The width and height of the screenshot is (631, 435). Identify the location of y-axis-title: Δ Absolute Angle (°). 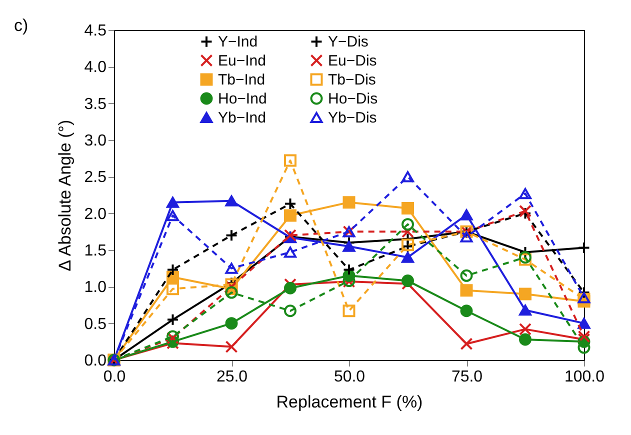
(64, 196).